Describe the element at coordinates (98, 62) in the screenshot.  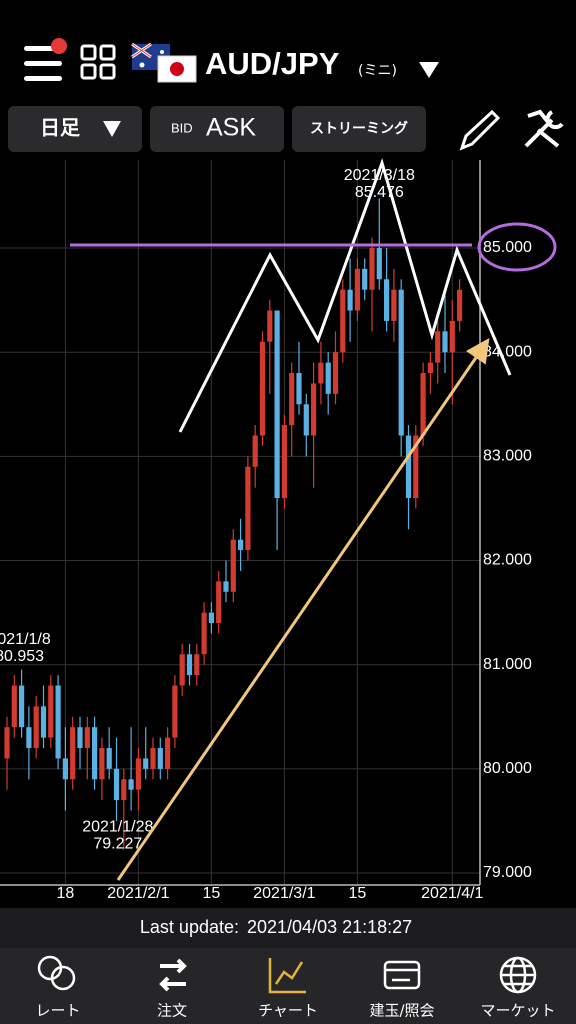
I see `grid-button` at that location.